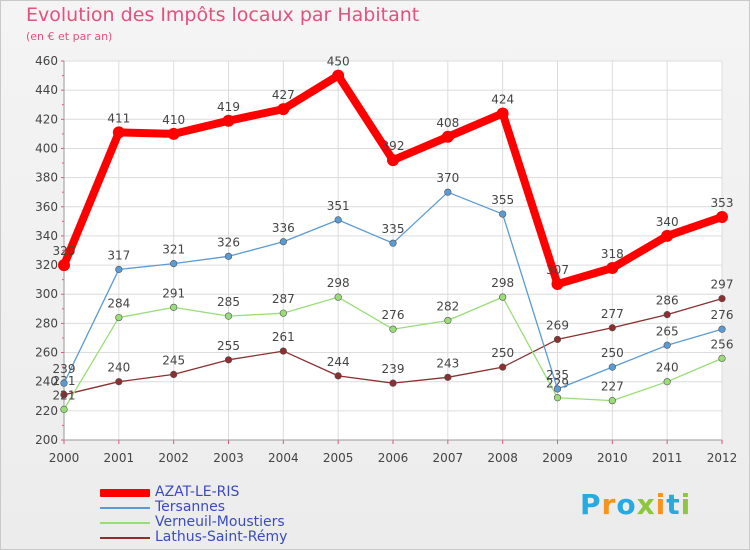 The image size is (750, 550). I want to click on x-tick-label: 2012, so click(722, 458).